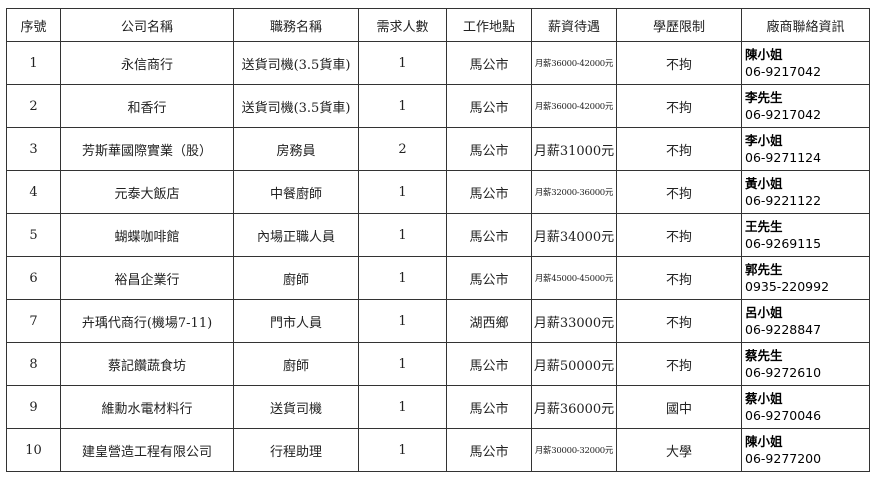 The image size is (874, 480). I want to click on contact-name: 蔡先生, so click(764, 355).